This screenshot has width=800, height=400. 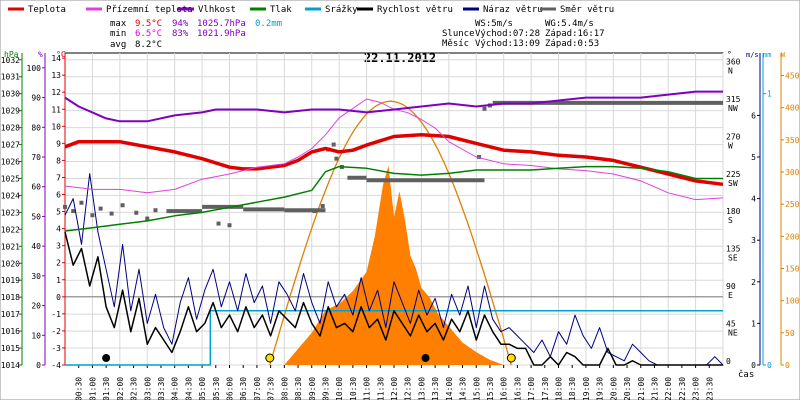 What do you see at coordinates (733, 99) in the screenshot?
I see `degrees-tick-label: 315` at bounding box center [733, 99].